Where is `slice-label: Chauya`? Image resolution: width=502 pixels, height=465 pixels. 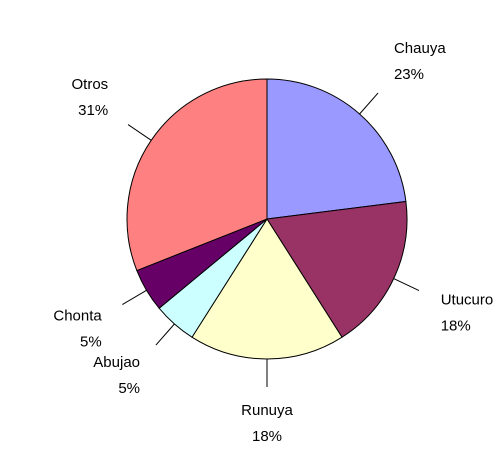 slice-label: Chauya is located at coordinates (420, 48).